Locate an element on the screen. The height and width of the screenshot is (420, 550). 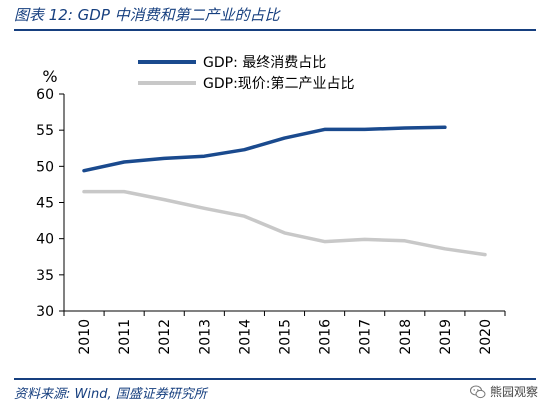
x-tick-label: 2013 is located at coordinates (205, 337).